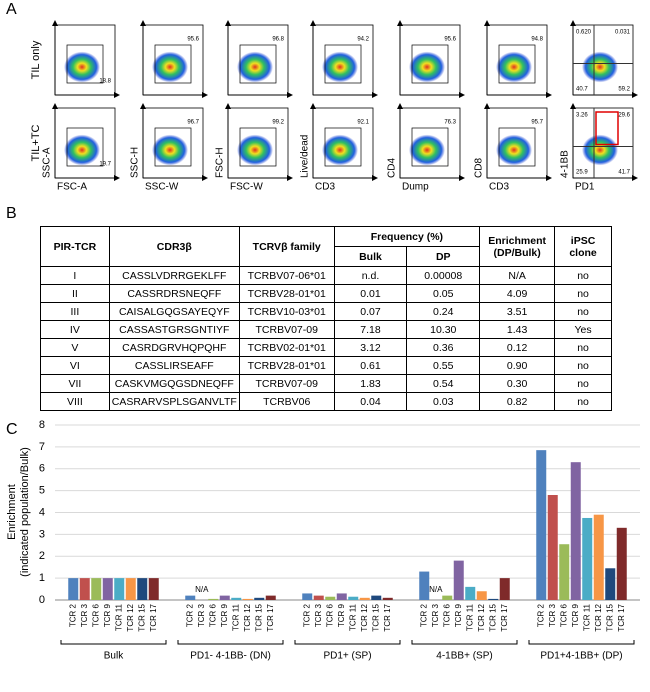 Image resolution: width=650 pixels, height=692 pixels. Describe the element at coordinates (370, 311) in the screenshot. I see `table-cell: 0.07` at that location.